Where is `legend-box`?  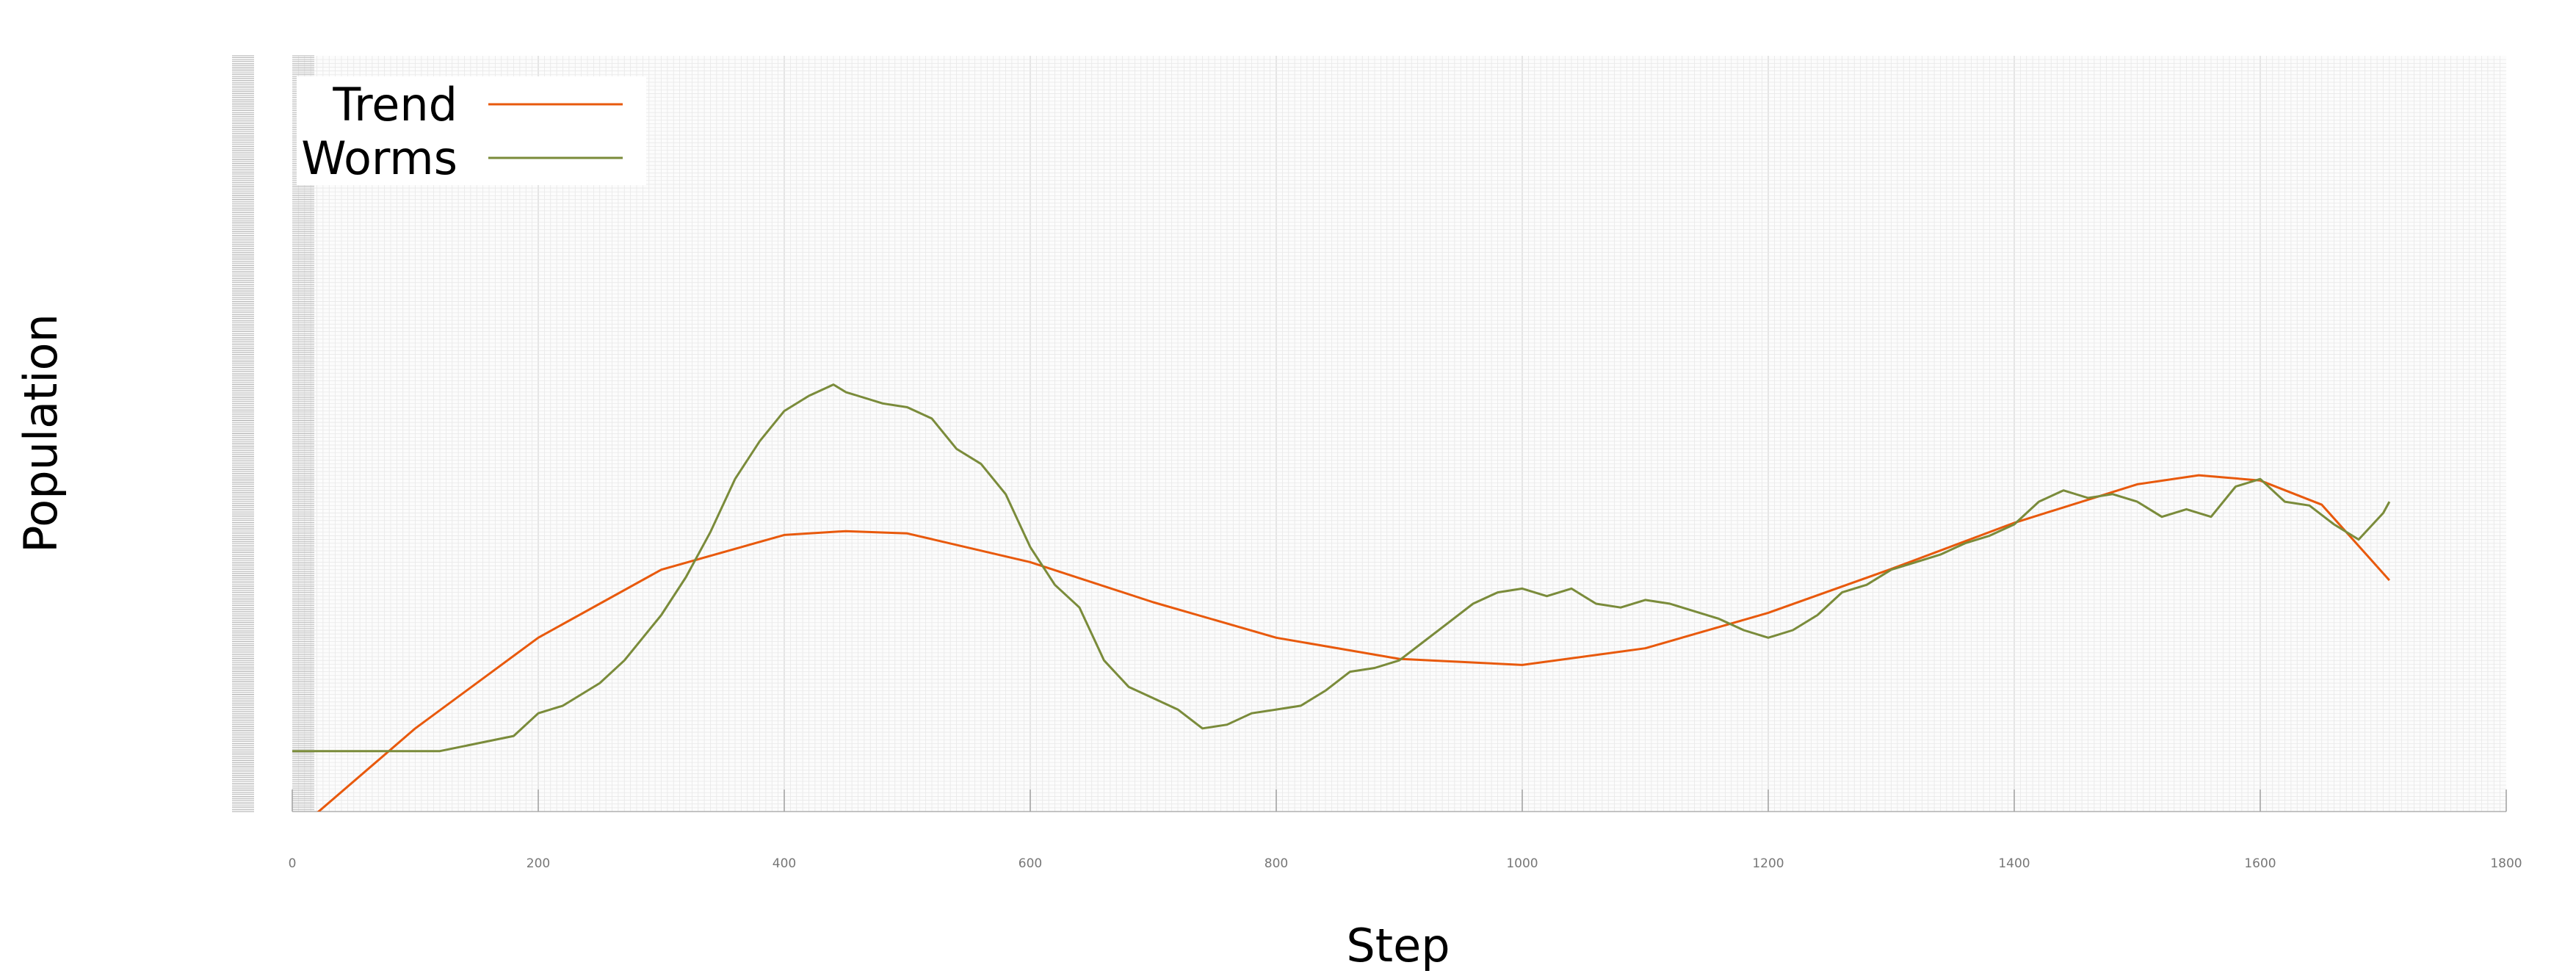
legend-box is located at coordinates (471, 130).